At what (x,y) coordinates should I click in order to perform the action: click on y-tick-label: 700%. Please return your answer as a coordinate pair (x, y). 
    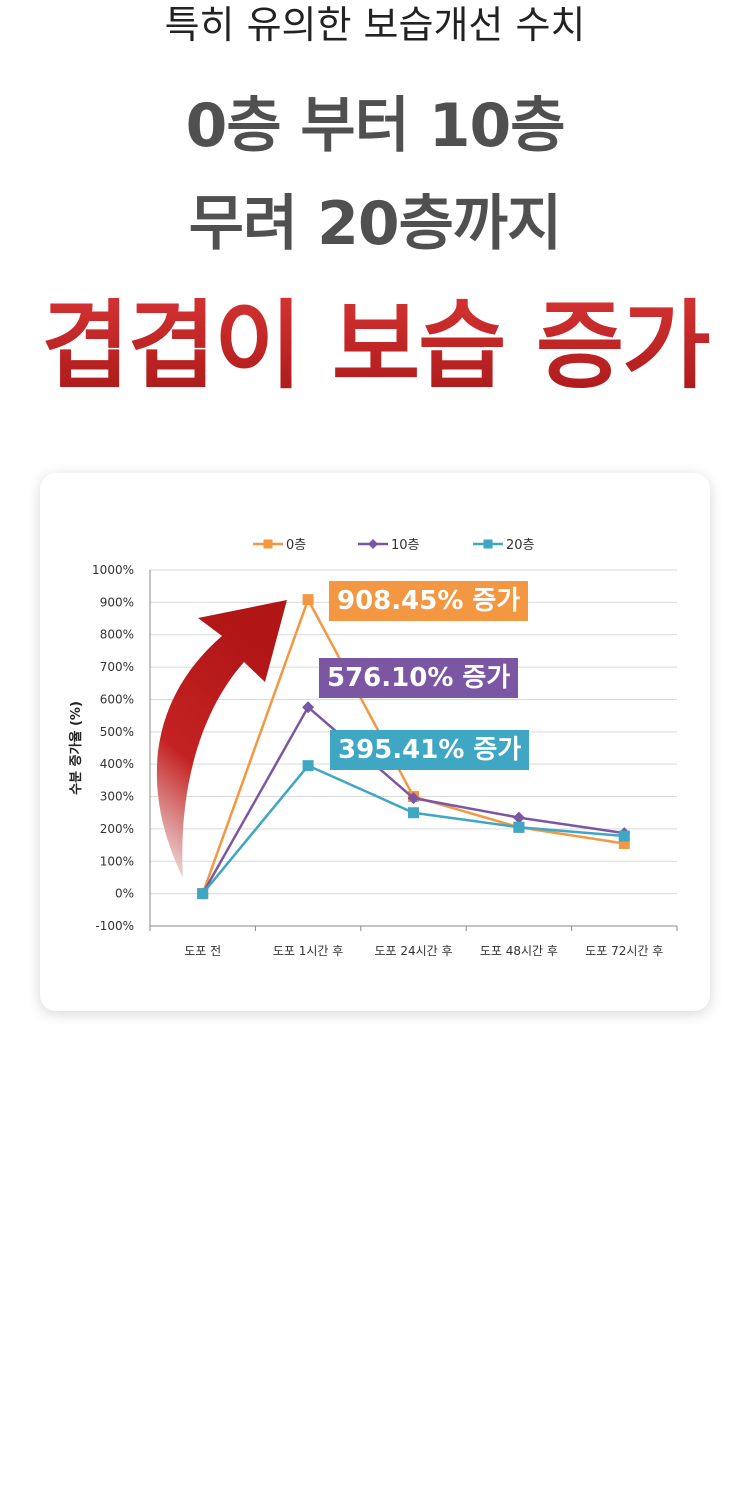
    Looking at the image, I should click on (117, 667).